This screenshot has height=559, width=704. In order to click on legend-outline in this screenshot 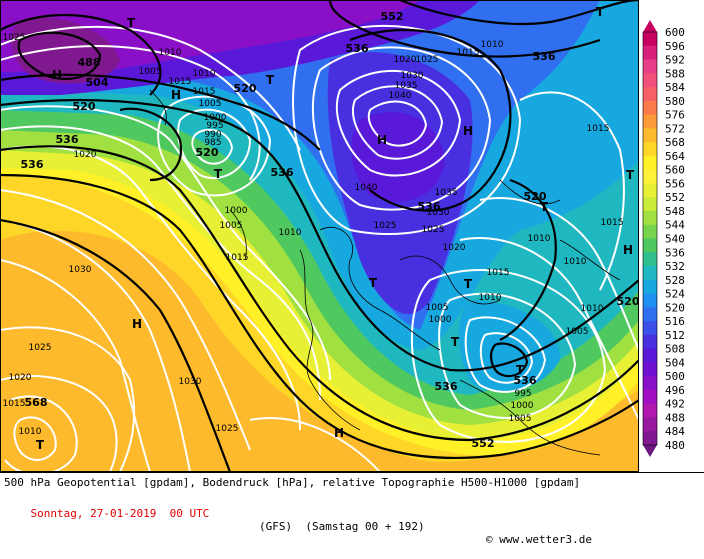, I will do `click(650, 238)`.